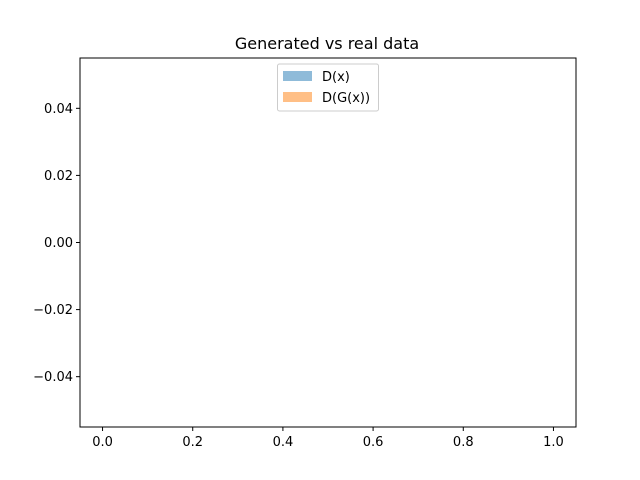 The height and width of the screenshot is (480, 640). What do you see at coordinates (346, 98) in the screenshot?
I see `legend-label-d-g-x: D(G(x))` at bounding box center [346, 98].